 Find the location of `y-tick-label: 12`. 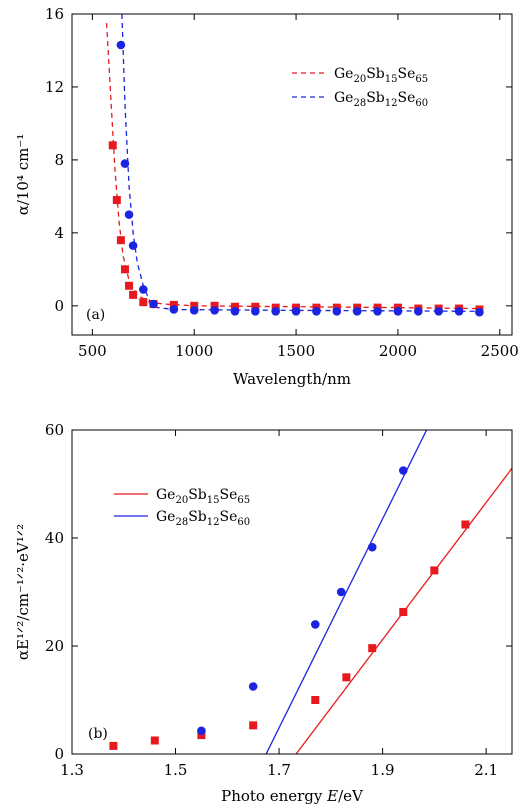

y-tick-label: 12 is located at coordinates (54, 87).